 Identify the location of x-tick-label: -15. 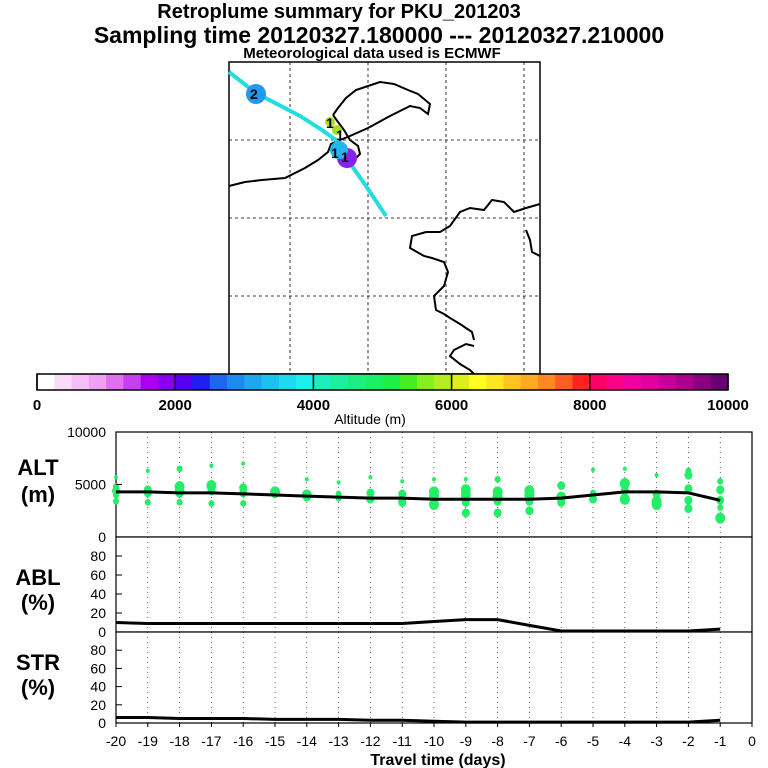
(275, 741).